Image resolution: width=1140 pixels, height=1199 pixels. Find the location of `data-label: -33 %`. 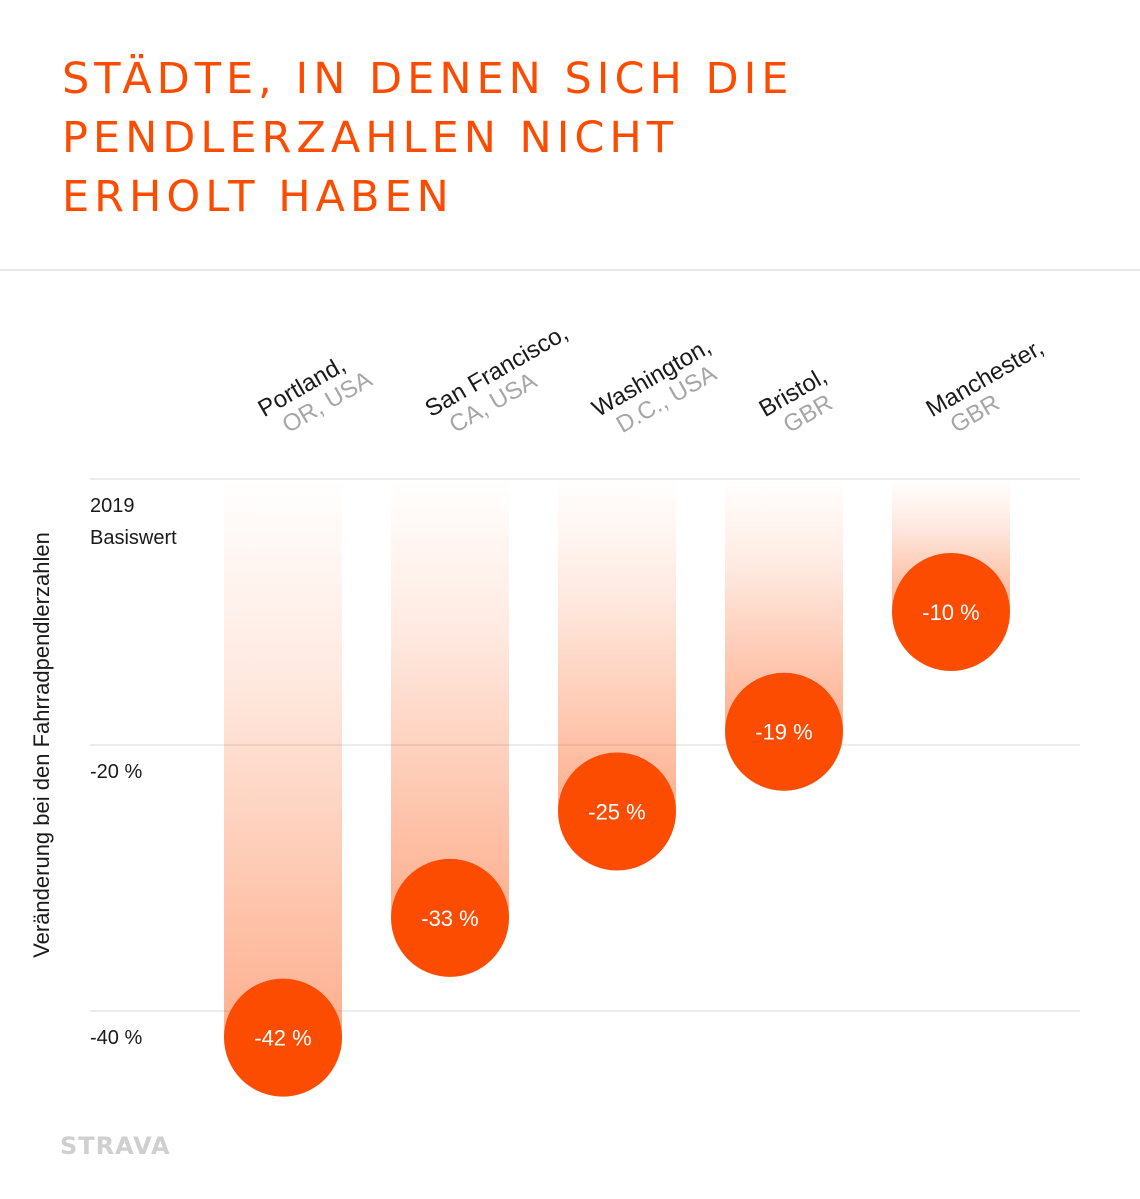

data-label: -33 % is located at coordinates (449, 918).